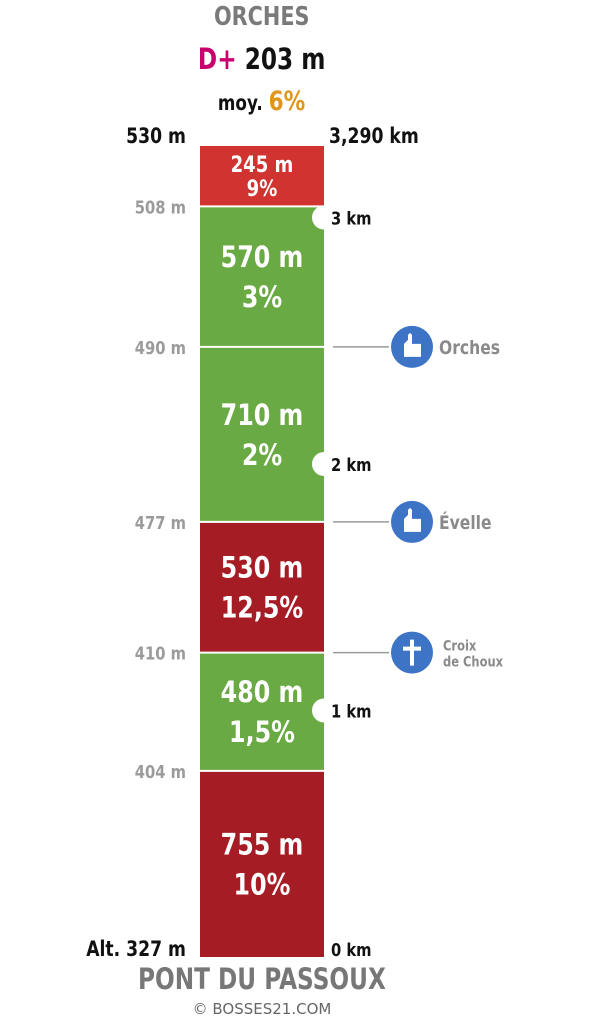 Image resolution: width=600 pixels, height=1024 pixels. I want to click on total-distance-label: 3,290 km, so click(374, 135).